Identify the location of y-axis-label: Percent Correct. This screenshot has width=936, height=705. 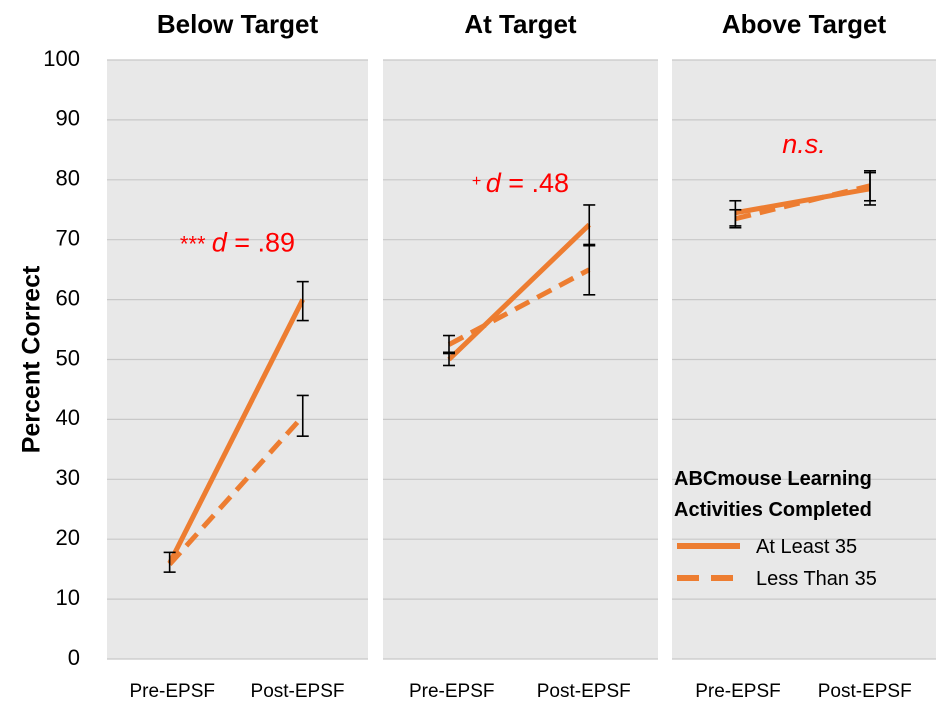
(32, 359).